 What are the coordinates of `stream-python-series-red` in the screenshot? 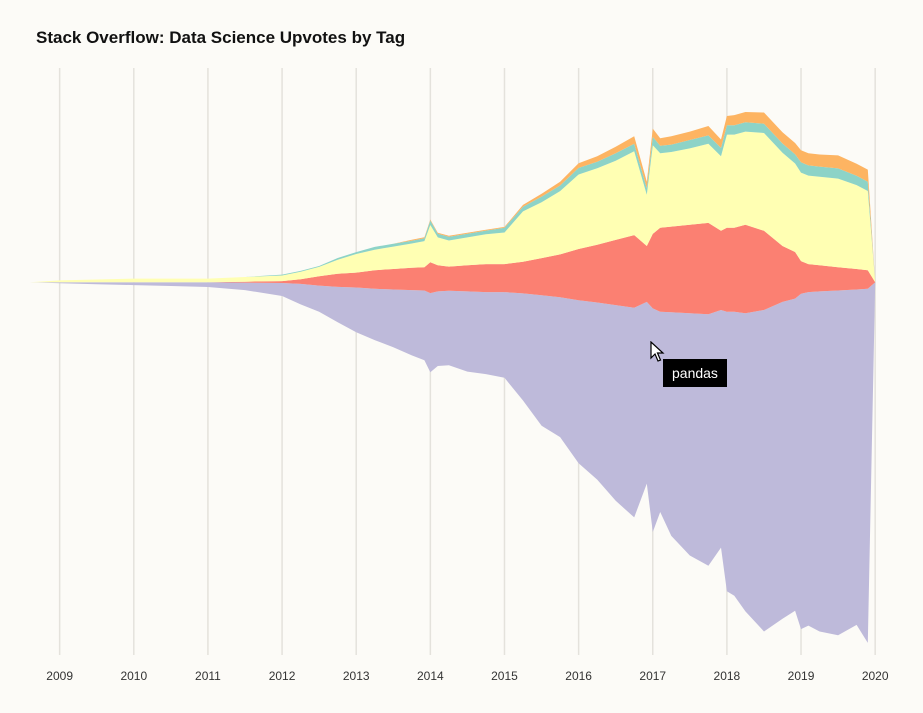 It's located at (453, 268).